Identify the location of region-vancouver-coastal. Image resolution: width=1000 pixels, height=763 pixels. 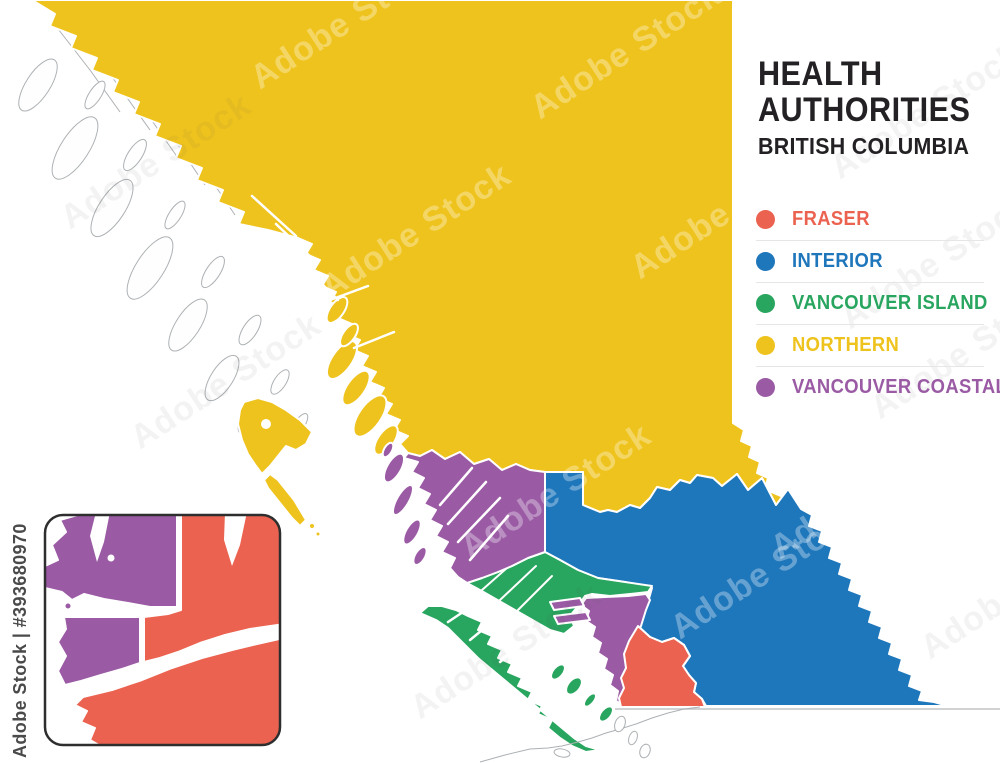
(516, 574).